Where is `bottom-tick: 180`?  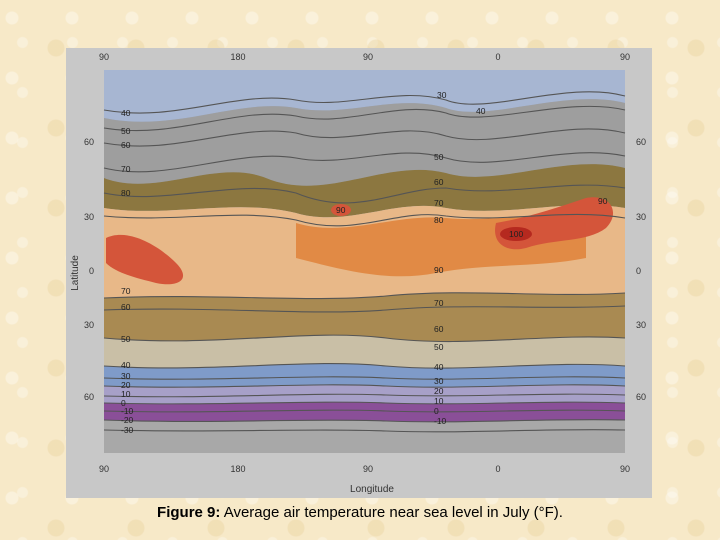
bottom-tick: 180 is located at coordinates (237, 469).